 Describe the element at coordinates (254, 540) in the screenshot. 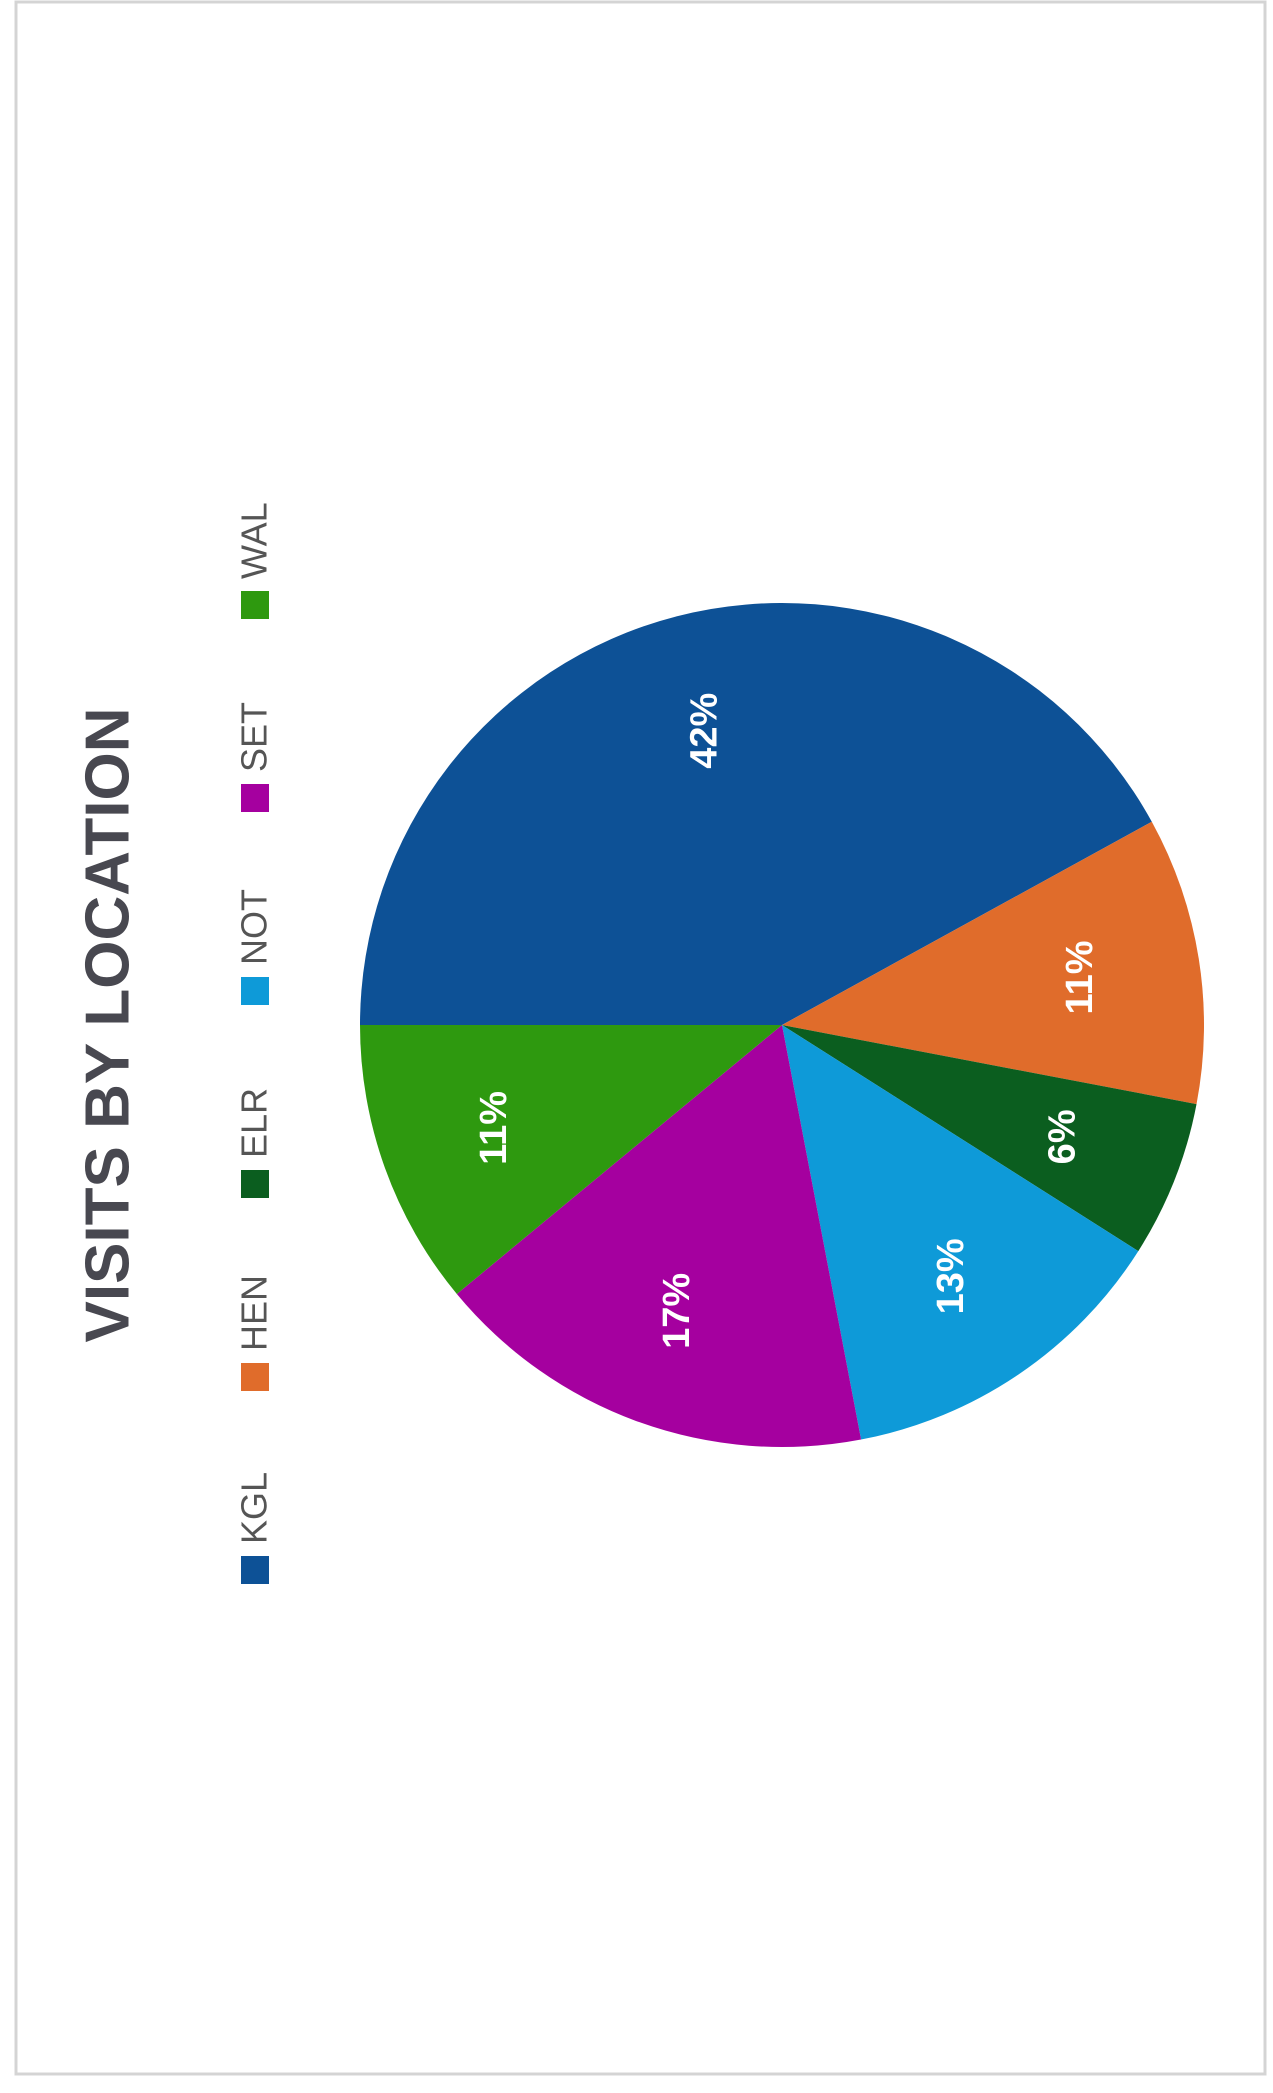

I see `legend-label: WAL` at that location.